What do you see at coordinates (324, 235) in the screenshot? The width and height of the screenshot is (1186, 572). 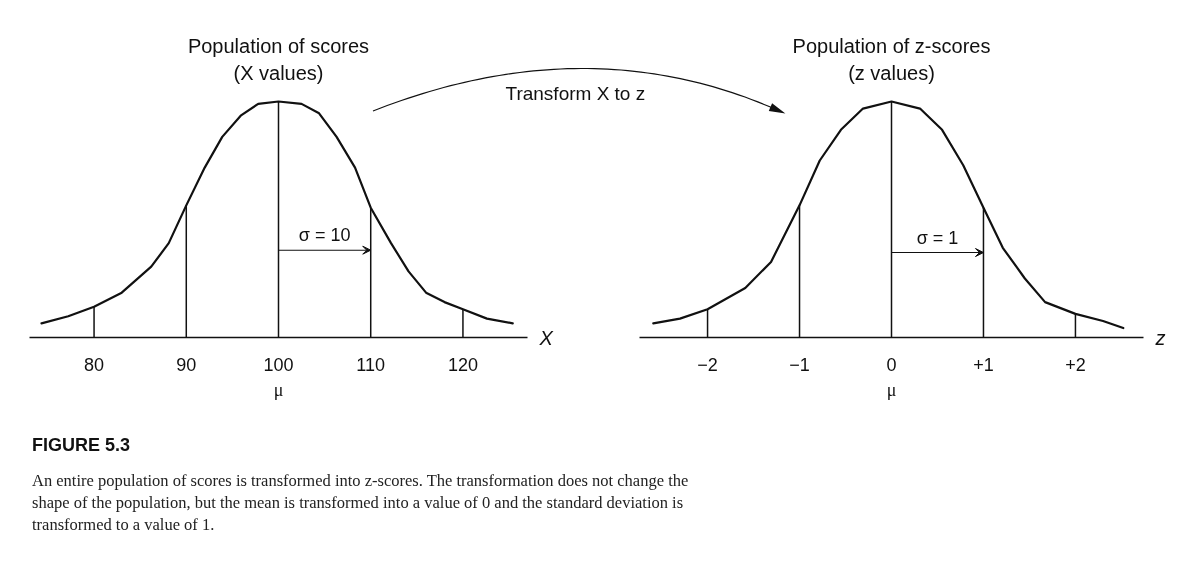 I see `annotation: σ = 10` at bounding box center [324, 235].